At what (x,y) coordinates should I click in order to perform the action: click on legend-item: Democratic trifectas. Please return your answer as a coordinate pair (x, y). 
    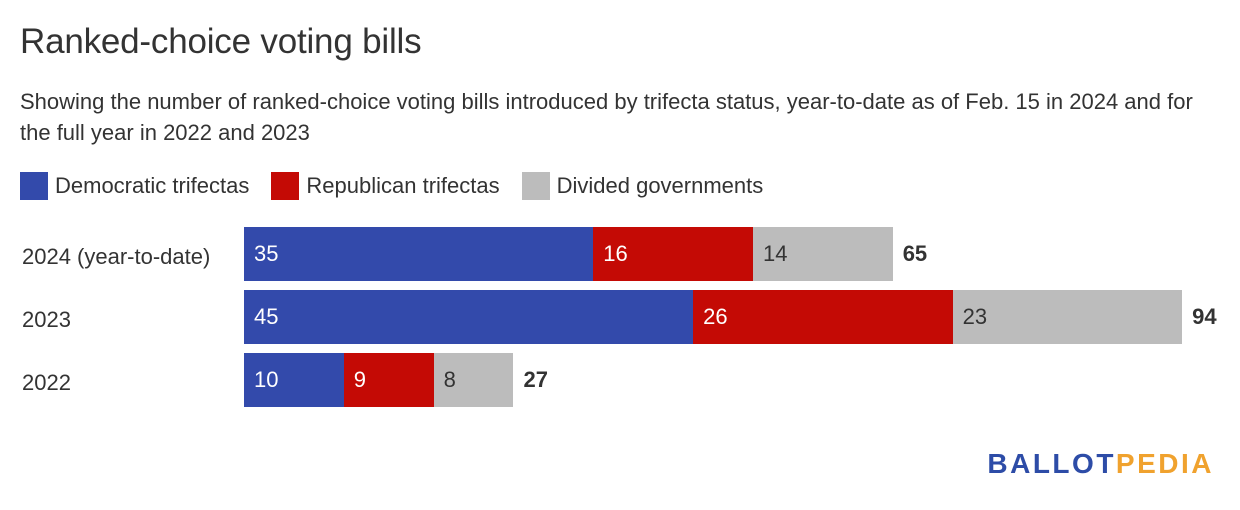
    Looking at the image, I should click on (134, 186).